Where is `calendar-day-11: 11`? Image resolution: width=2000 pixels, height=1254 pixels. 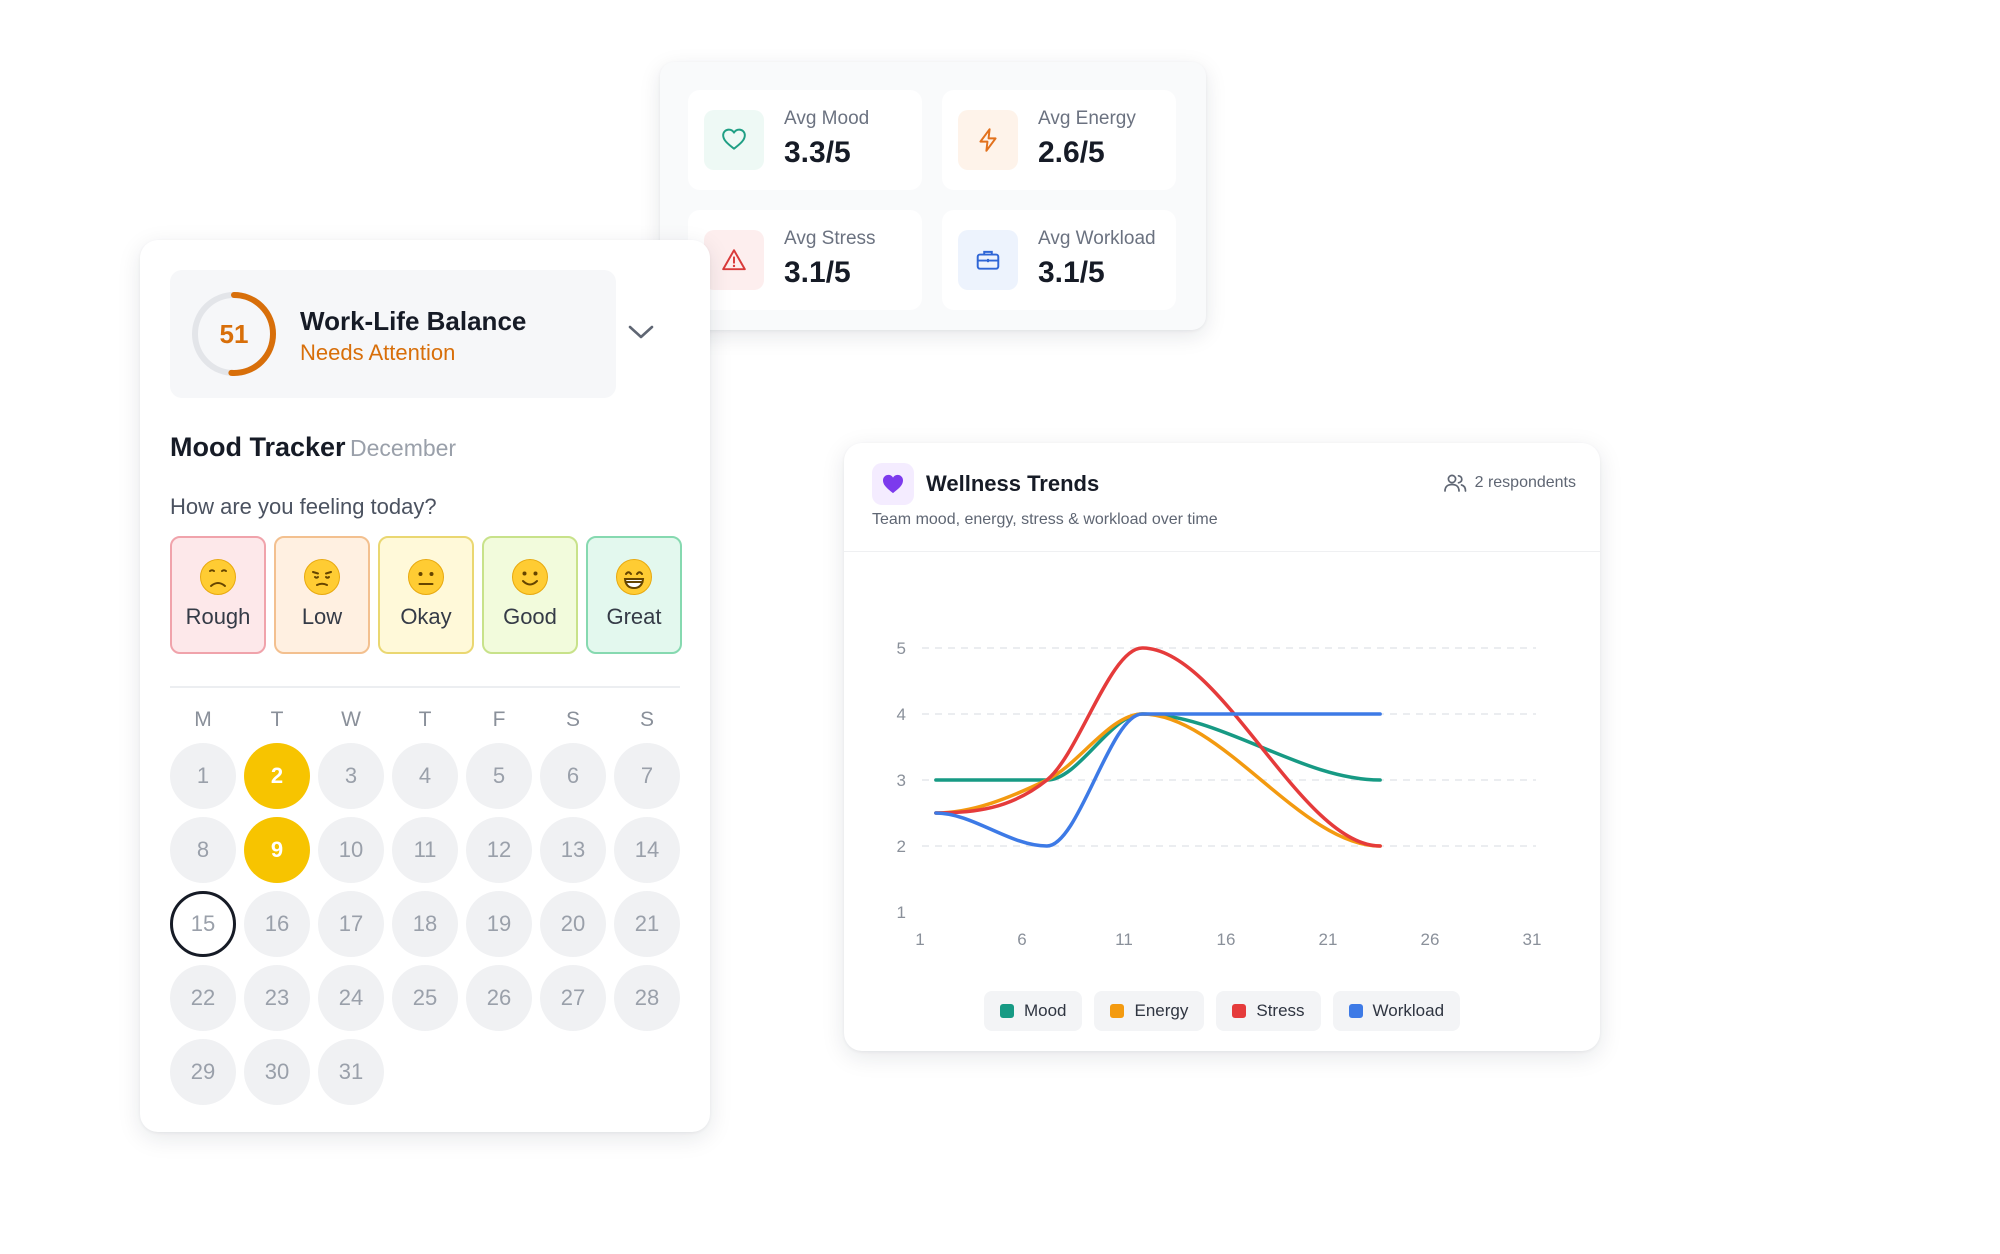 calendar-day-11: 11 is located at coordinates (425, 850).